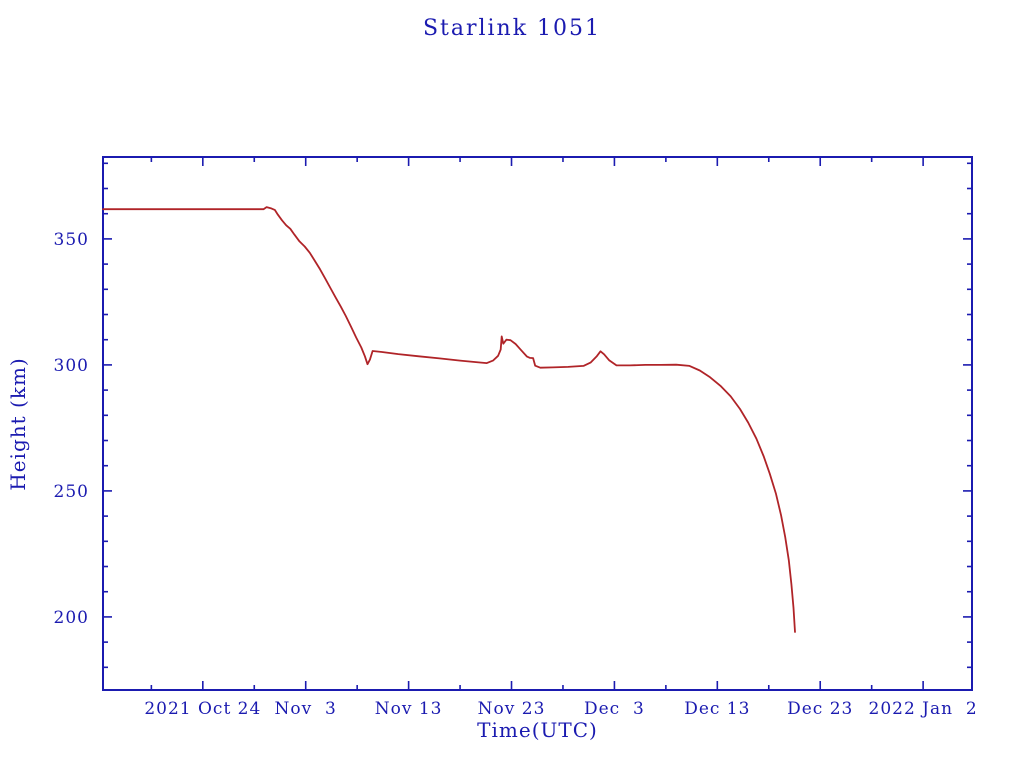 The image size is (1024, 768). What do you see at coordinates (923, 709) in the screenshot?
I see `x-tick-label: 2022 Jan 2` at bounding box center [923, 709].